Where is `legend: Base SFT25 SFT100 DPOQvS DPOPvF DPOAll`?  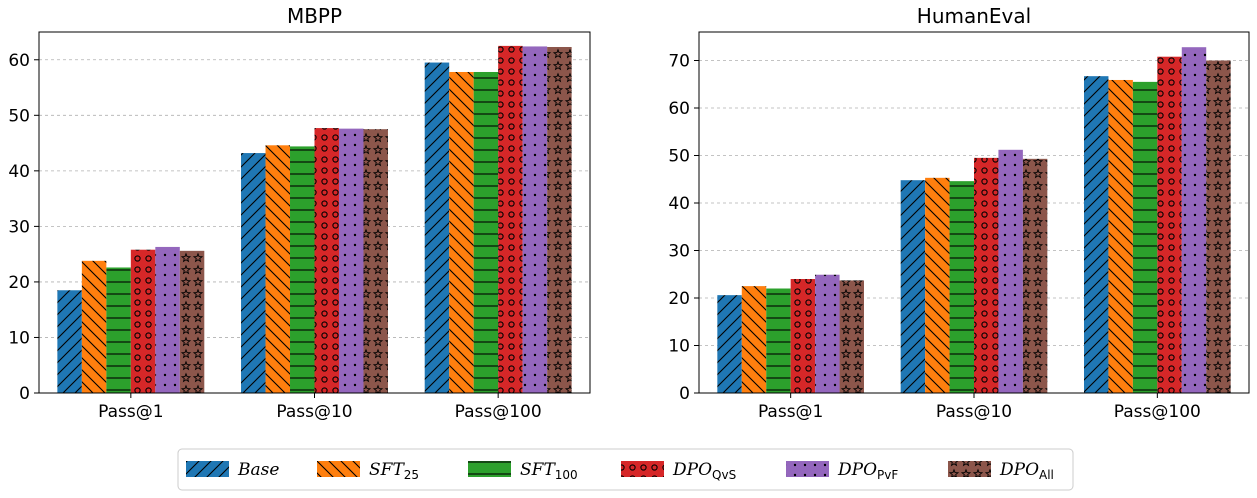 legend: Base SFT25 SFT100 DPOQvS DPOPvF DPOAll is located at coordinates (625, 469).